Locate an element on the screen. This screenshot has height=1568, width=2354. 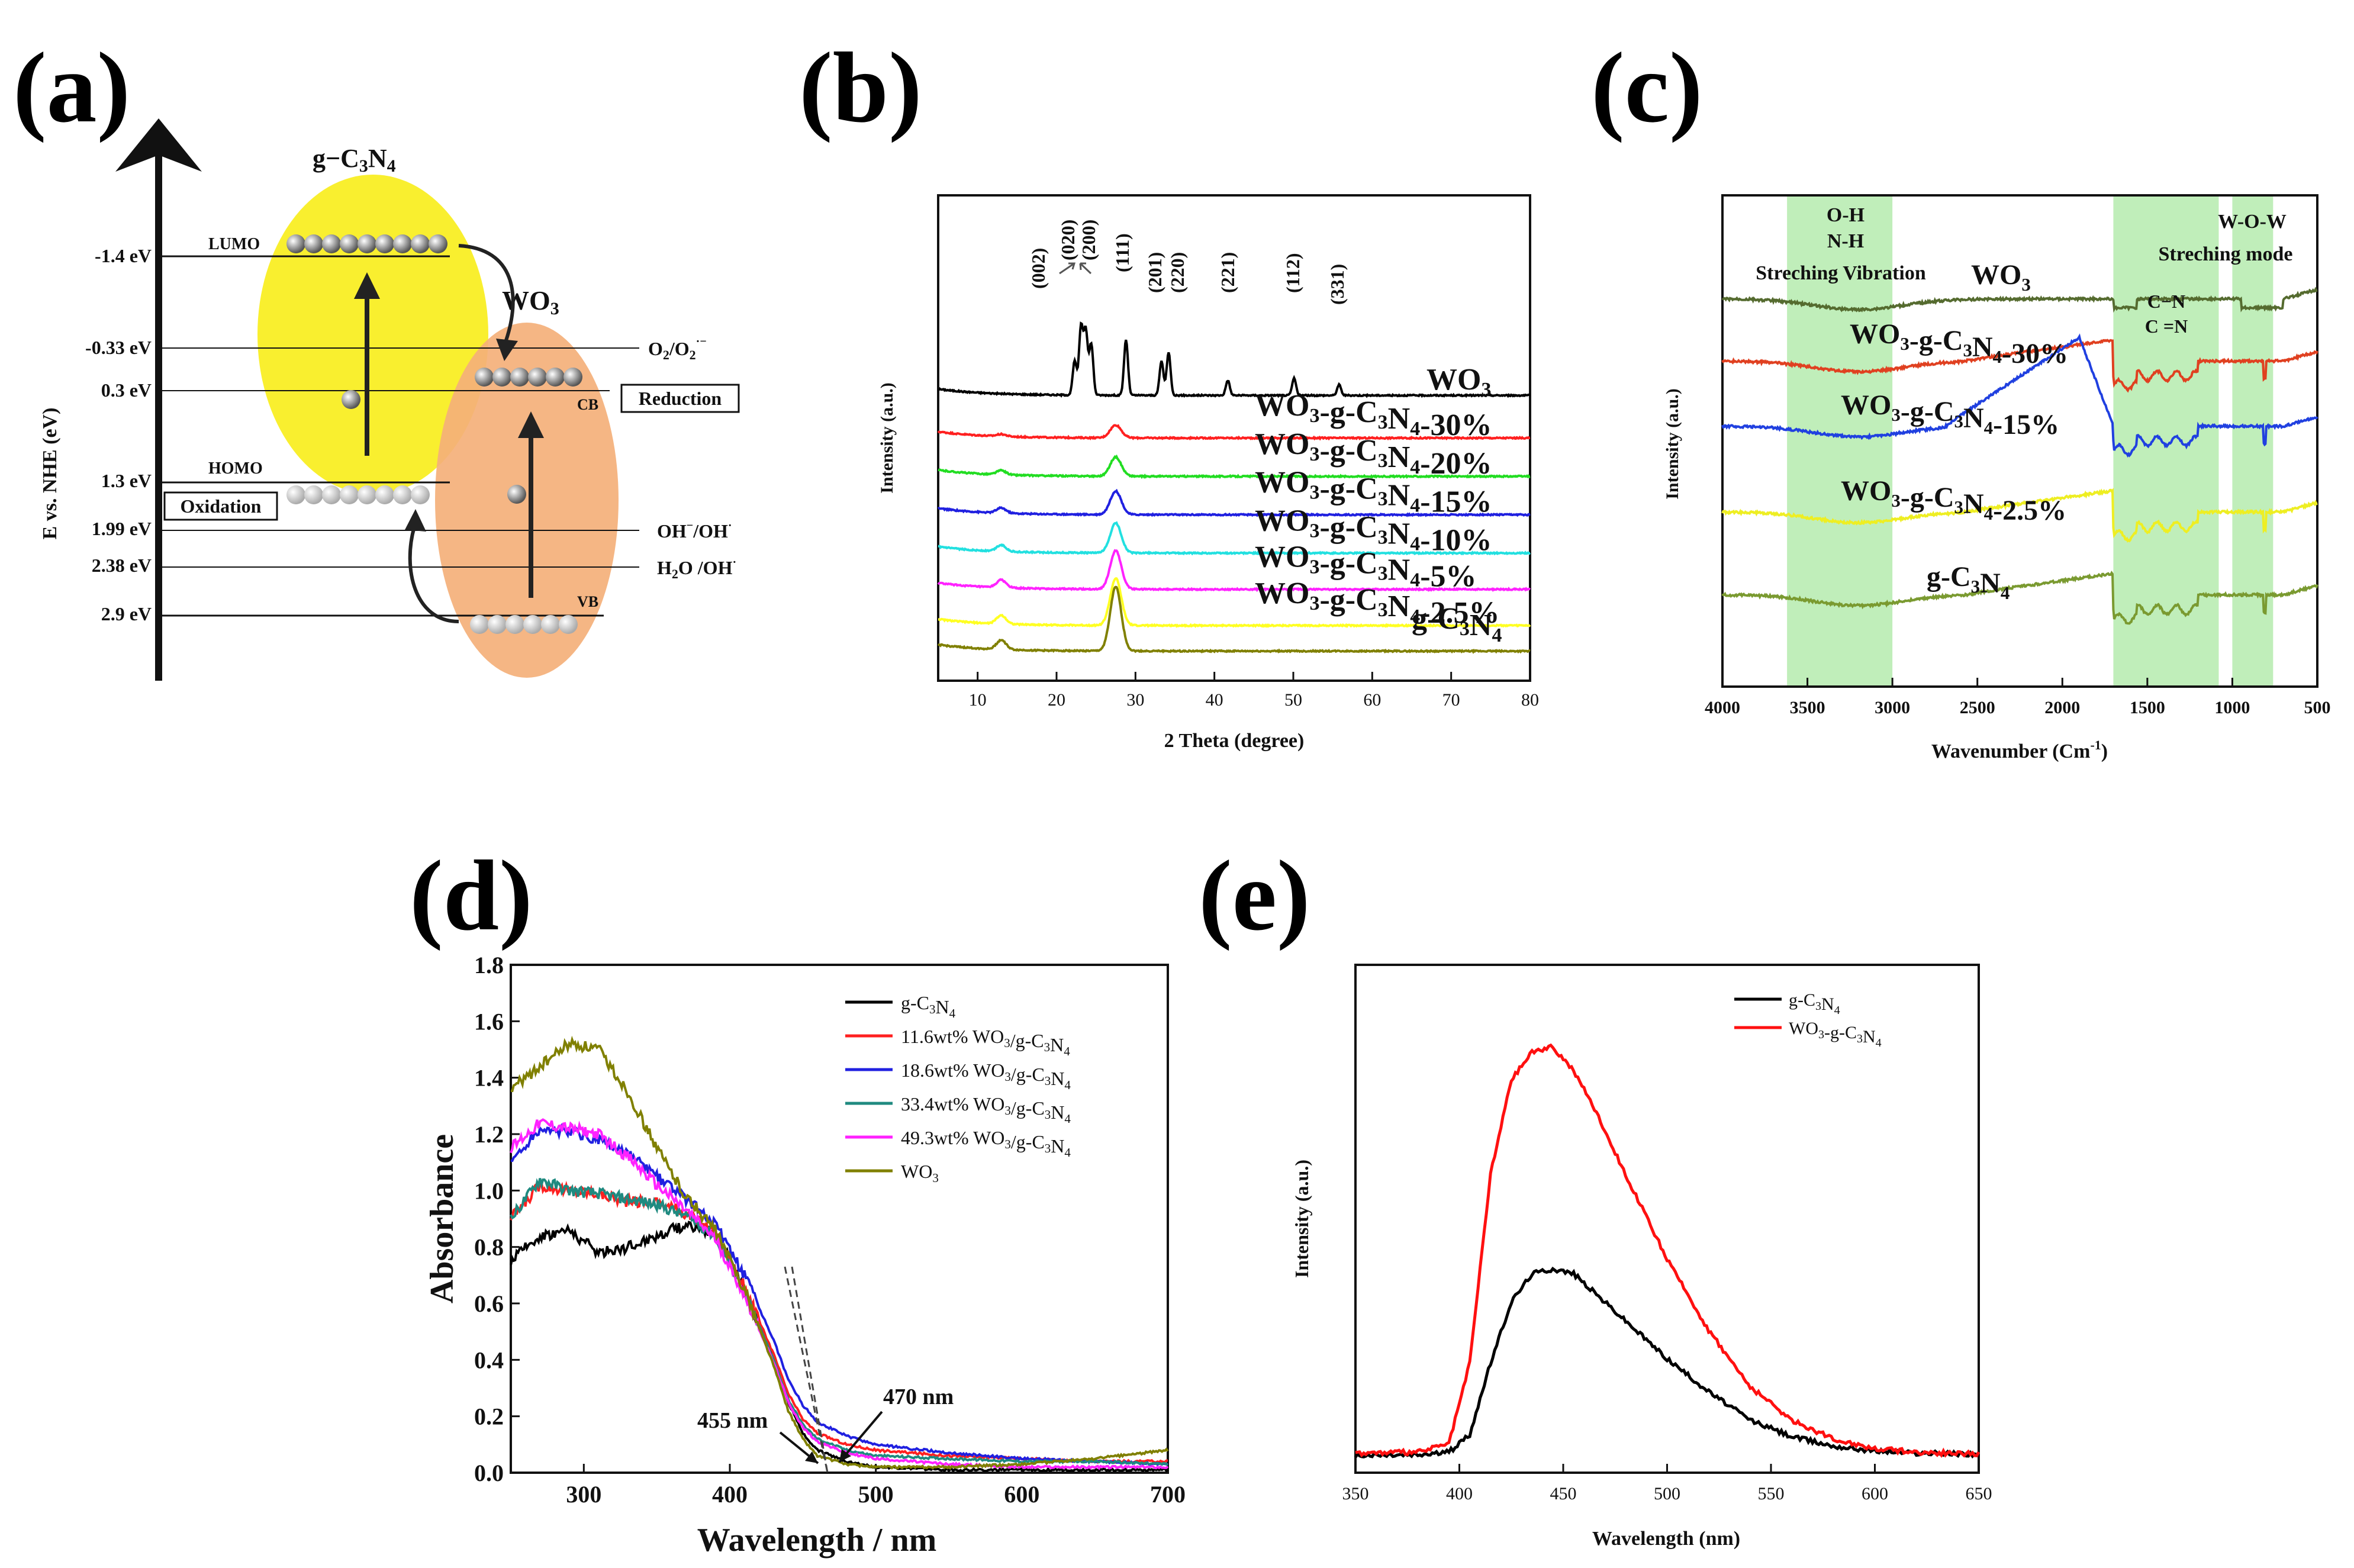
x-tick-label: 650 is located at coordinates (1979, 1493).